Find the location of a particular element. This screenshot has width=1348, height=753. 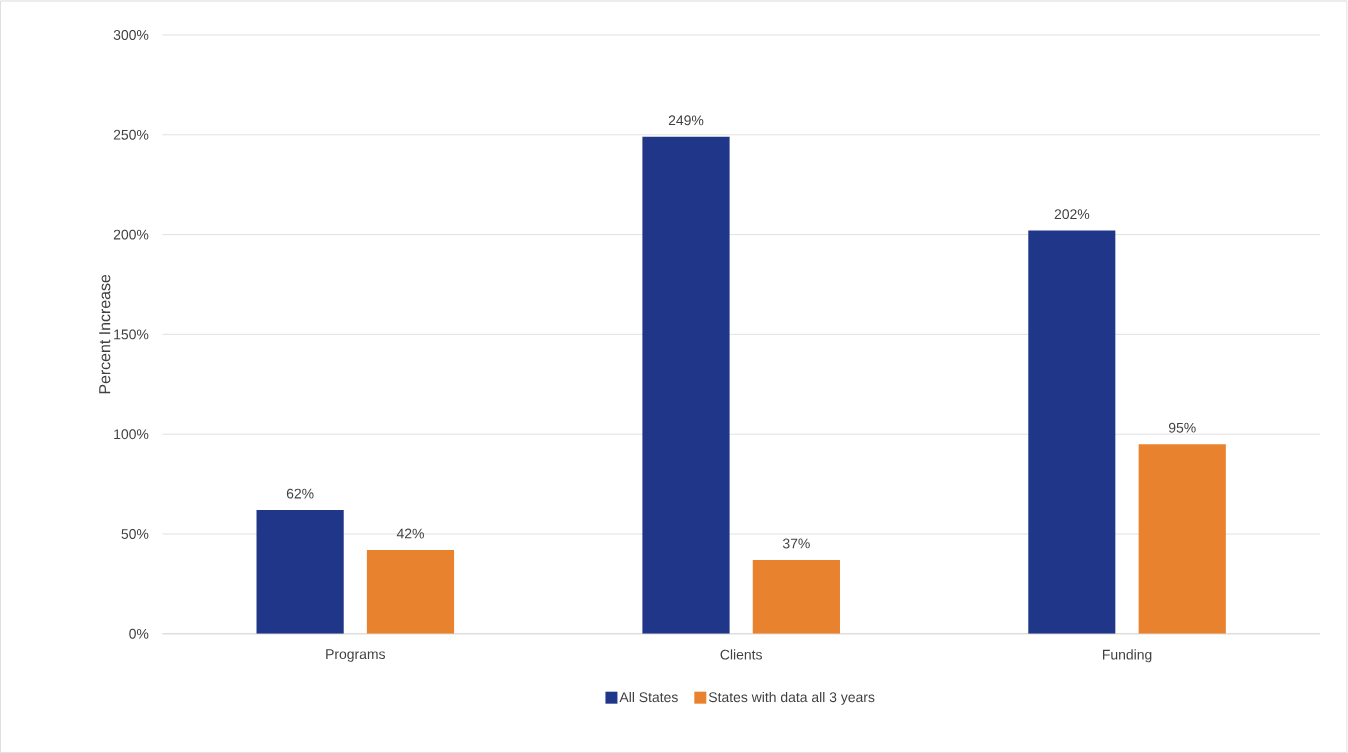

y-tick-label: 300% is located at coordinates (131, 34).